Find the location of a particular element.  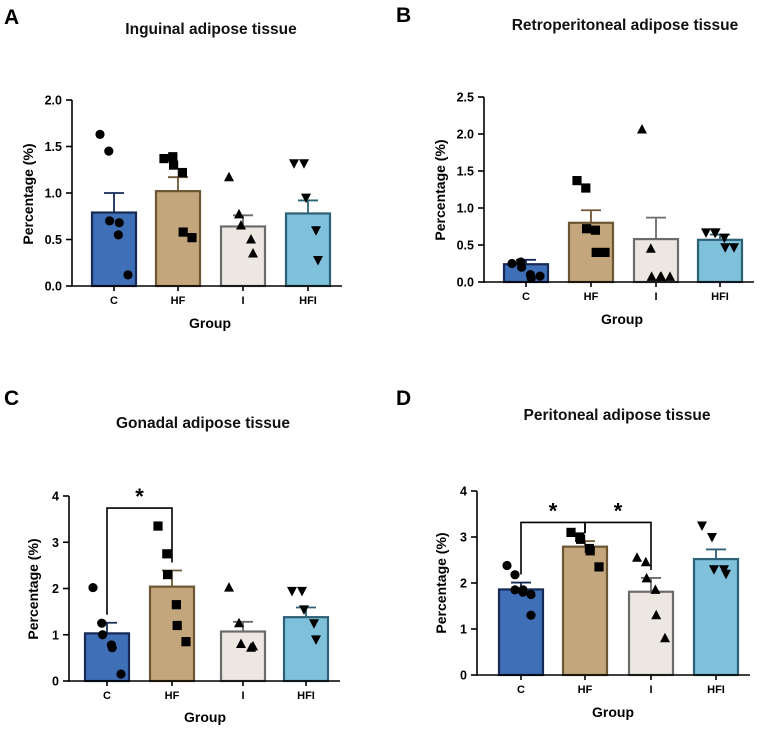

y-tick-label-b-0: 0.0 is located at coordinates (465, 283).